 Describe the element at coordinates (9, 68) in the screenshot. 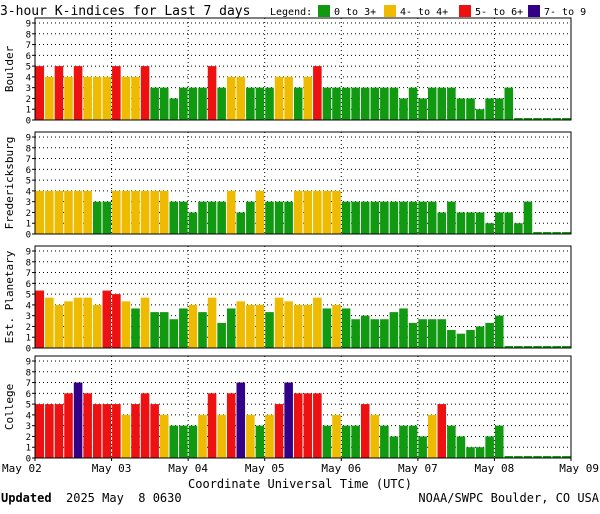

I see `panel-station-label: Boulder` at that location.